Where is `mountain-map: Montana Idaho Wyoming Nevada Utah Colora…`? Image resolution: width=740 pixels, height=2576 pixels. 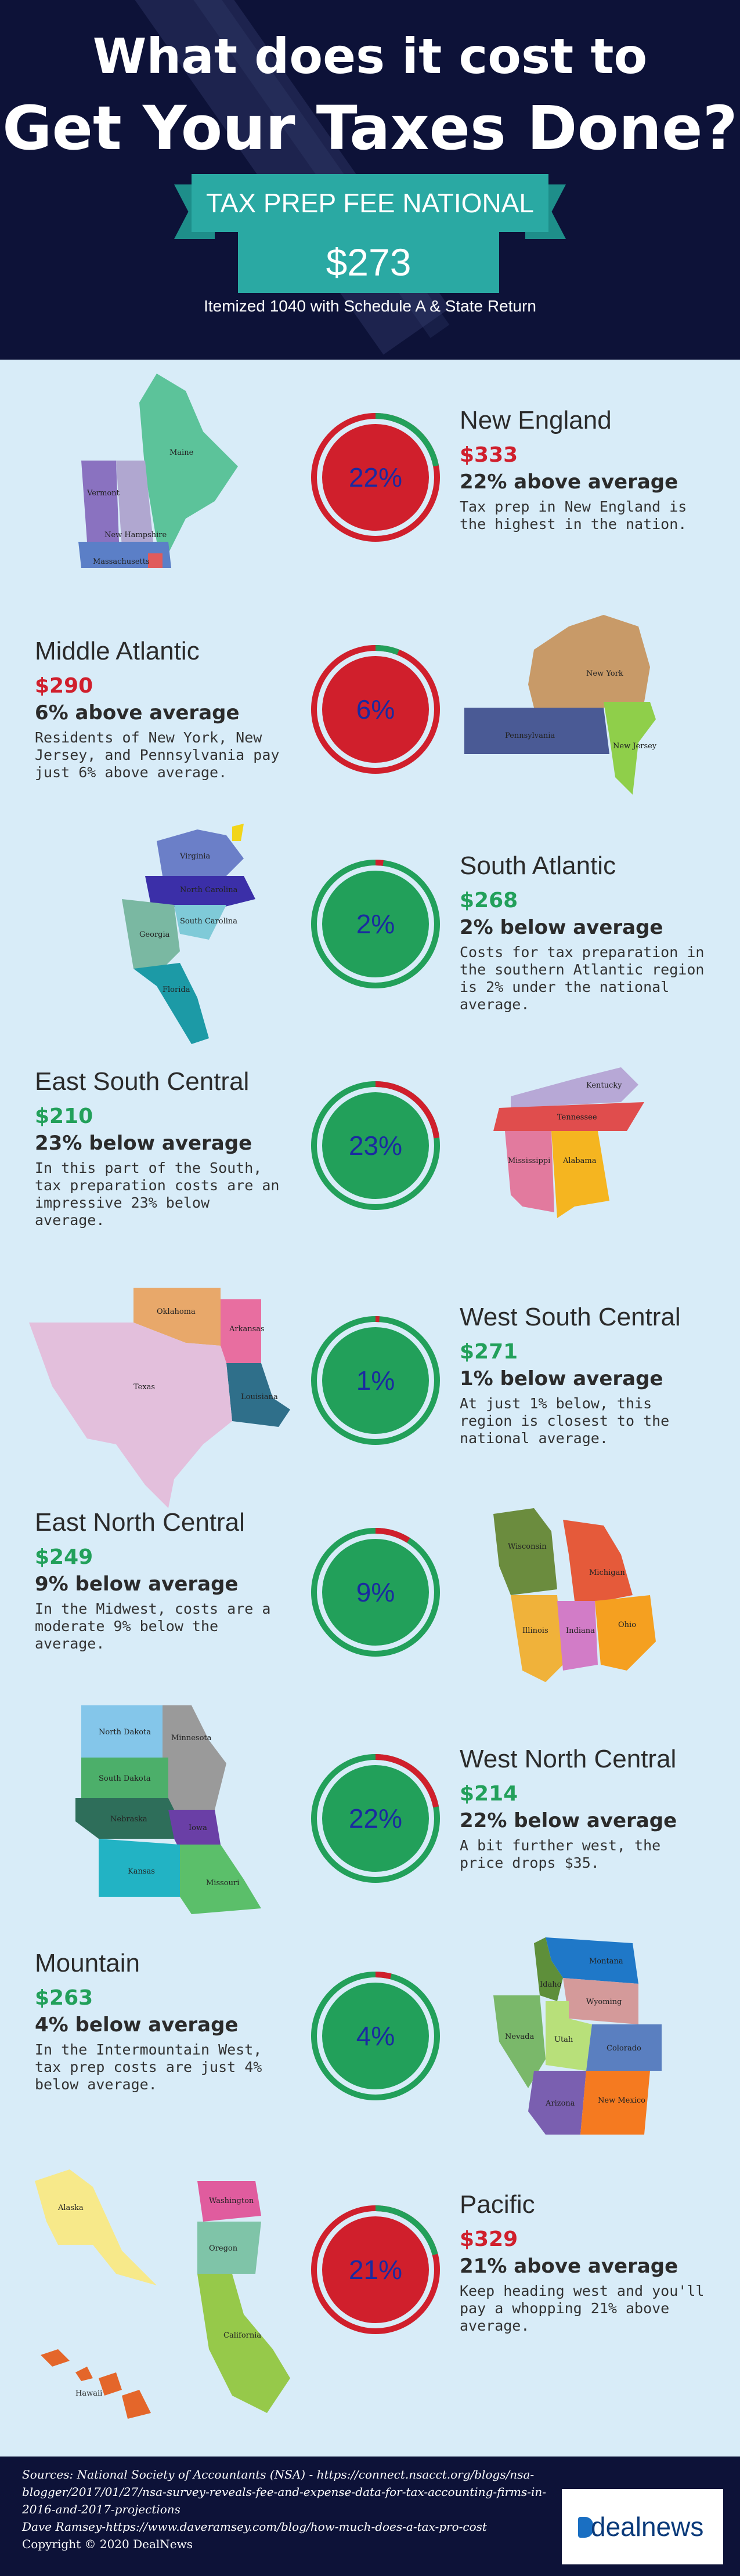
mountain-map: Montana Idaho Wyoming Nevada Utah Colora… is located at coordinates (586, 2042).